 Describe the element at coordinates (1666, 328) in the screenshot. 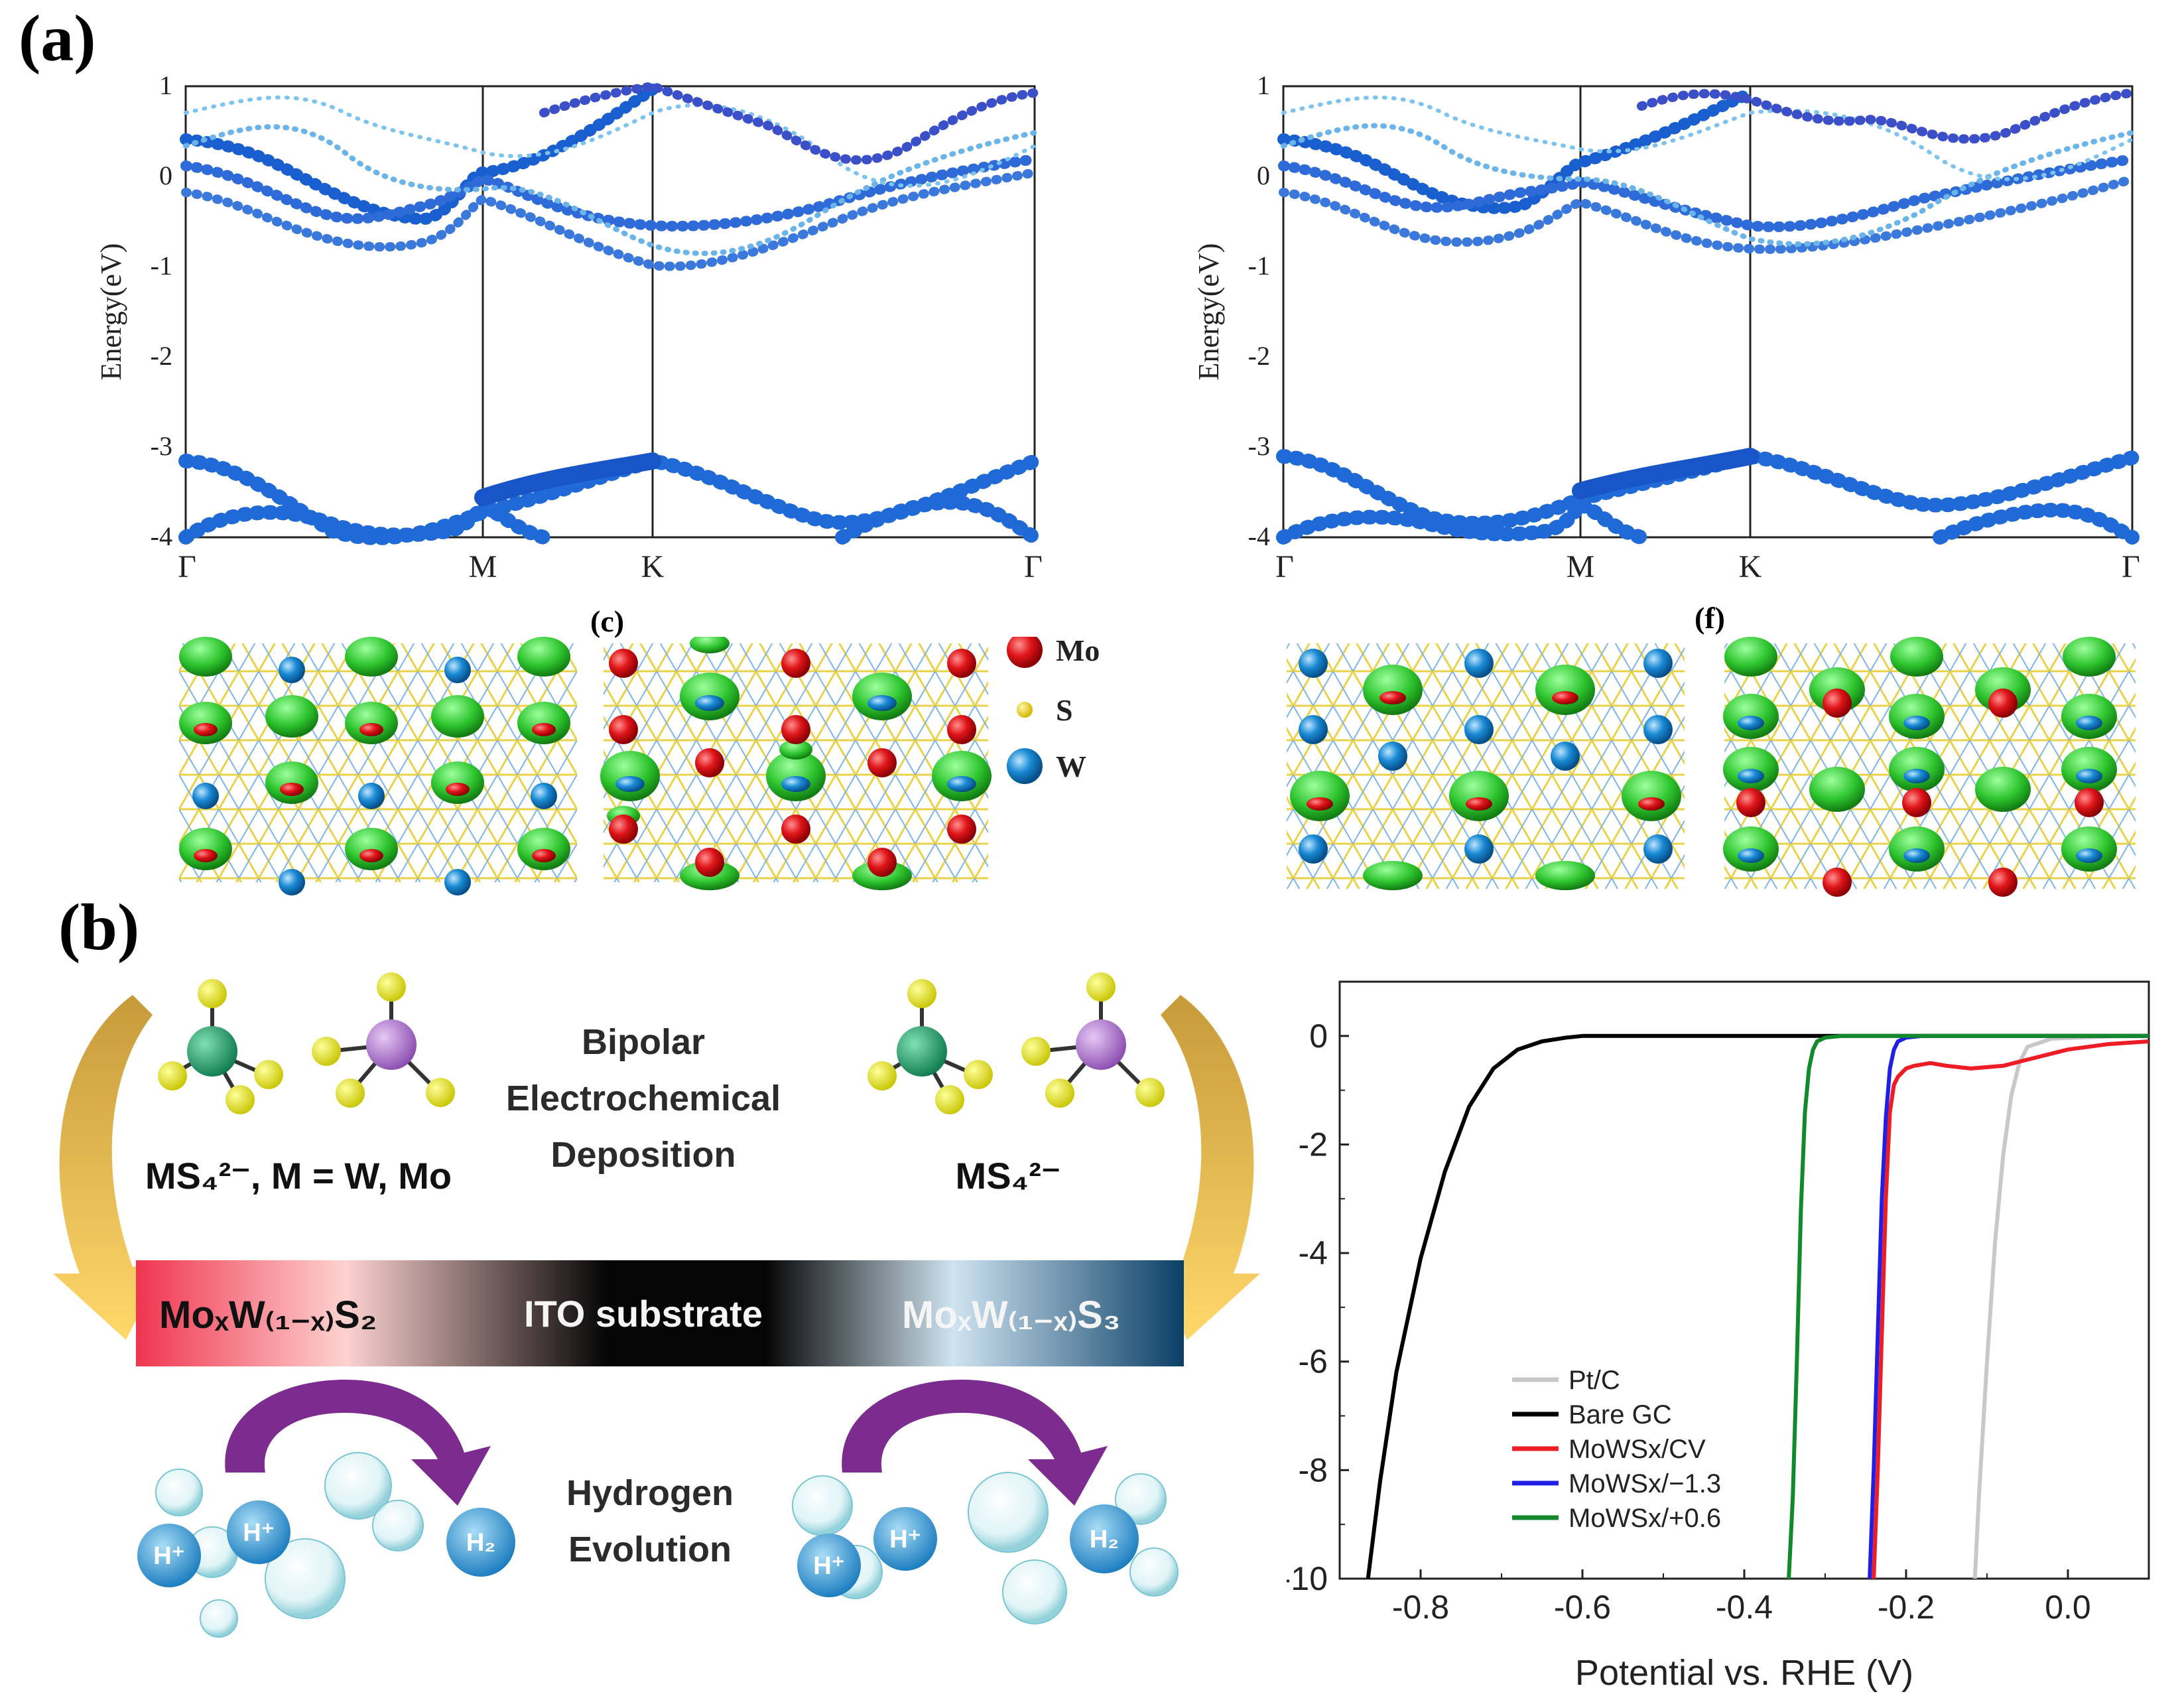

I see `band-structure-right: 1 0 -1 -2 -3 -4 Energy(eV) Γ M K Γ` at that location.